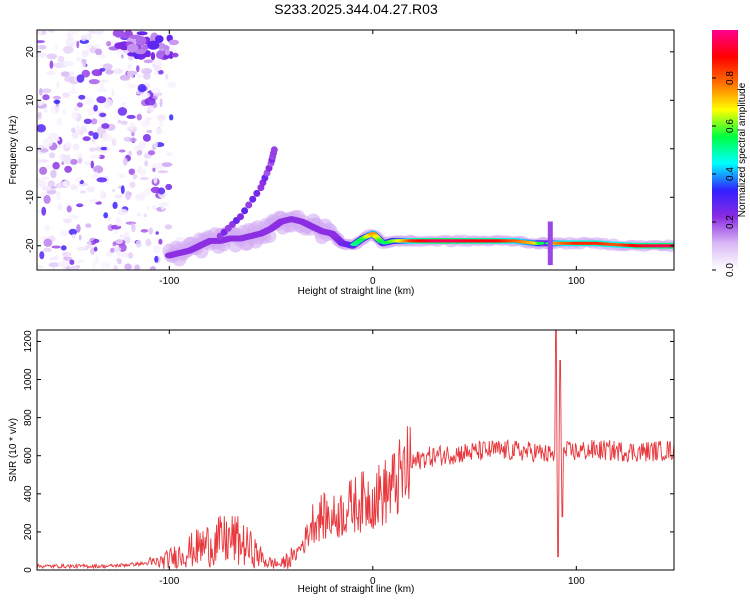 This screenshot has height=600, width=750. I want to click on spectrogram-ytick-label: 10, so click(30, 100).